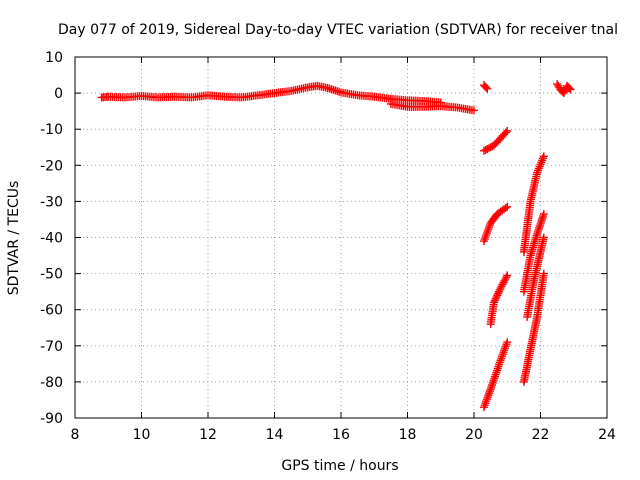 Image resolution: width=640 pixels, height=480 pixels. What do you see at coordinates (408, 435) in the screenshot?
I see `x-tick-label: 18` at bounding box center [408, 435].